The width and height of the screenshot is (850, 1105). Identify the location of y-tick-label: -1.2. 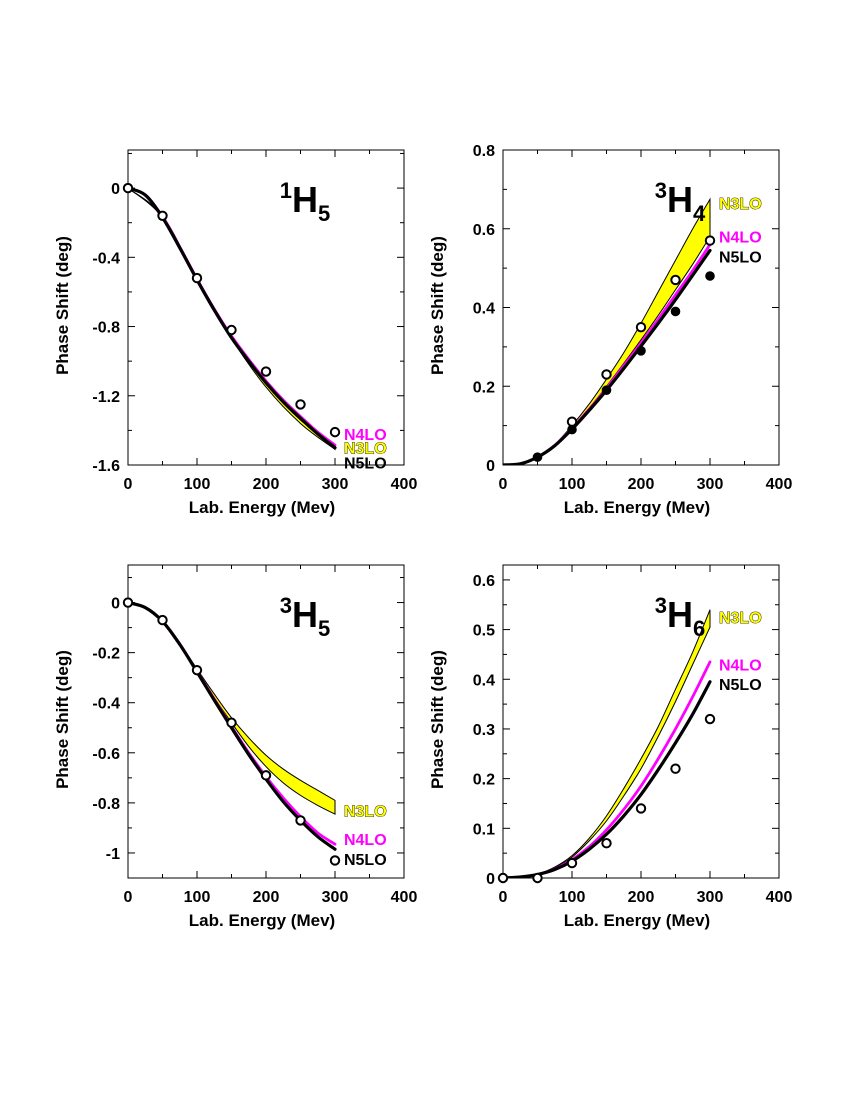
(106, 397).